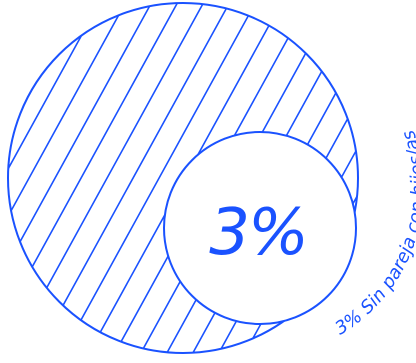 The width and height of the screenshot is (416, 363). What do you see at coordinates (8, 178) in the screenshot?
I see `hatch-line` at bounding box center [8, 178].